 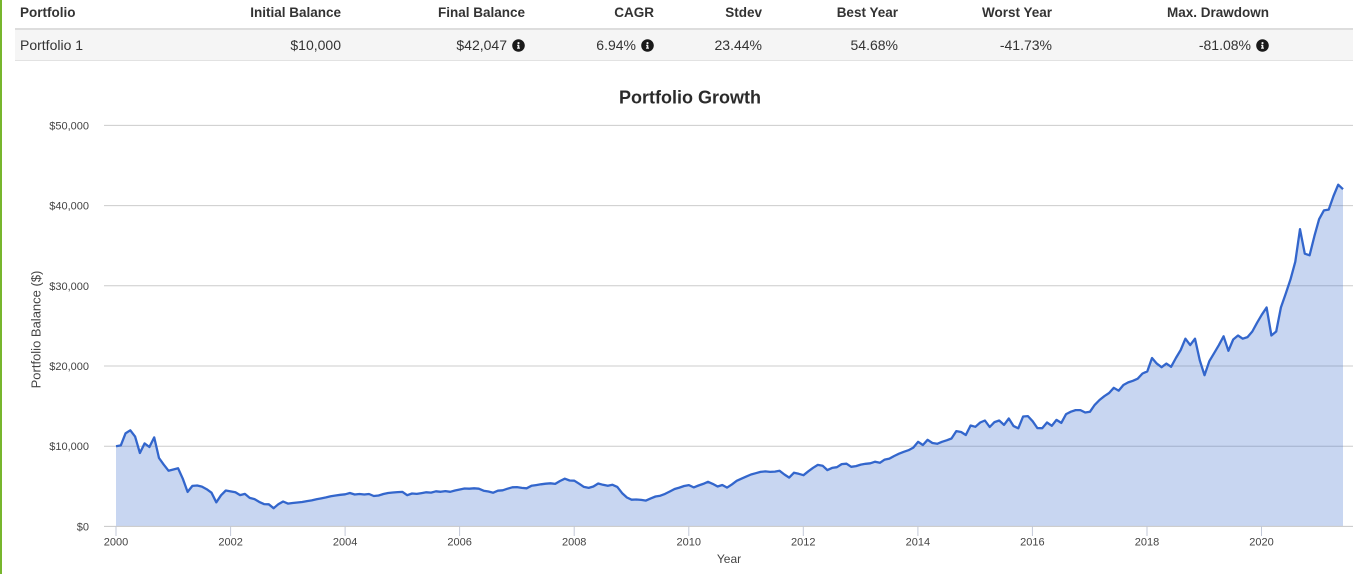 I want to click on svg-text: 2006, so click(x=459, y=543).